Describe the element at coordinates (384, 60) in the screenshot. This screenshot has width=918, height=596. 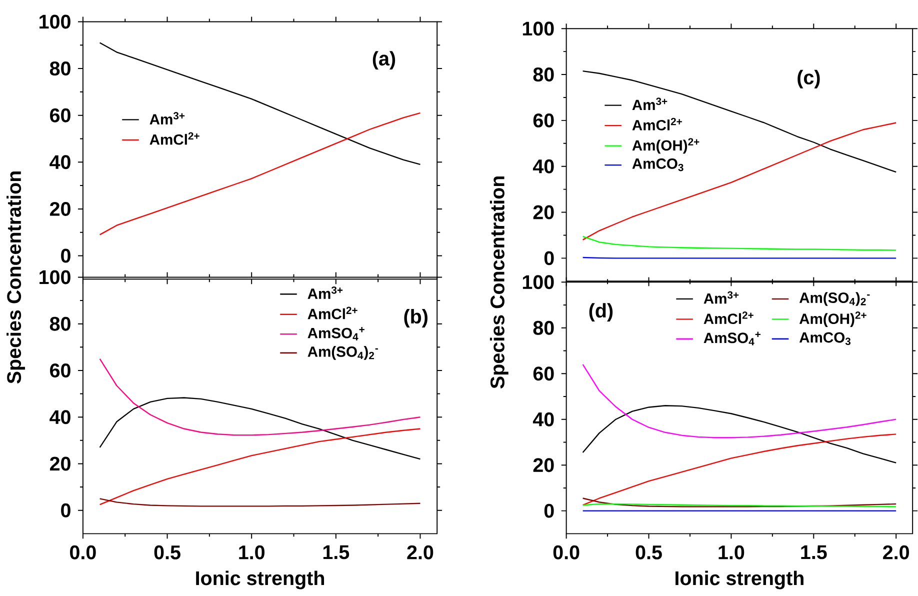
I see `annotation: (a)` at that location.